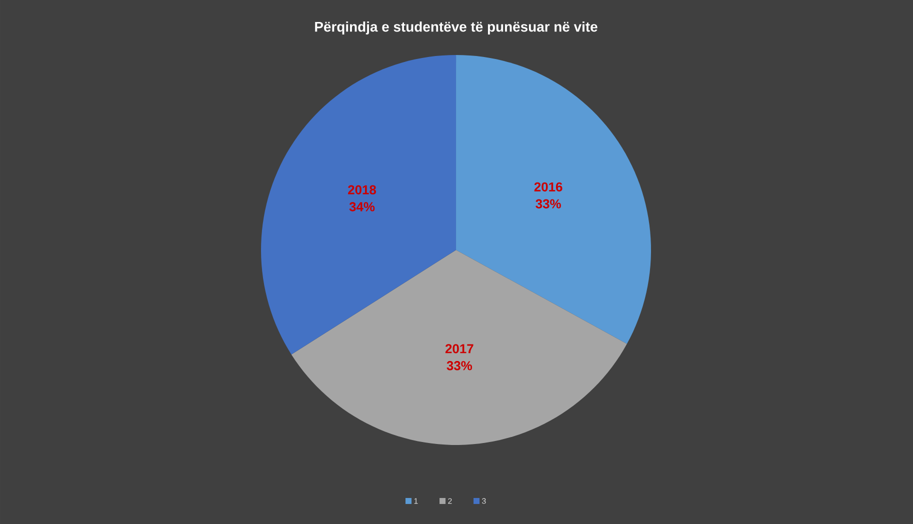 Image resolution: width=913 pixels, height=524 pixels. What do you see at coordinates (459, 357) in the screenshot?
I see `data-label: 2017 33%` at bounding box center [459, 357].